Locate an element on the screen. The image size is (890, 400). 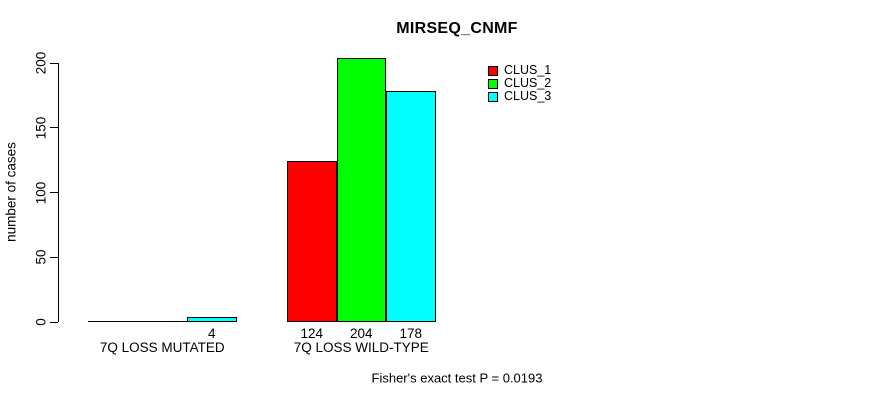
bar-clus_2-group2 is located at coordinates (361, 189).